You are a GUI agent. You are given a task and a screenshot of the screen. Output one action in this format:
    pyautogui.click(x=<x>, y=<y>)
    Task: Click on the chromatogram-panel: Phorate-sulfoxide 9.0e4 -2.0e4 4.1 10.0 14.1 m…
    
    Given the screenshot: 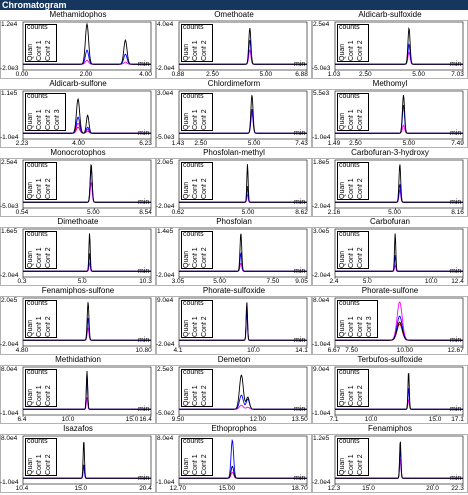 What is the action you would take?
    pyautogui.click(x=234, y=320)
    